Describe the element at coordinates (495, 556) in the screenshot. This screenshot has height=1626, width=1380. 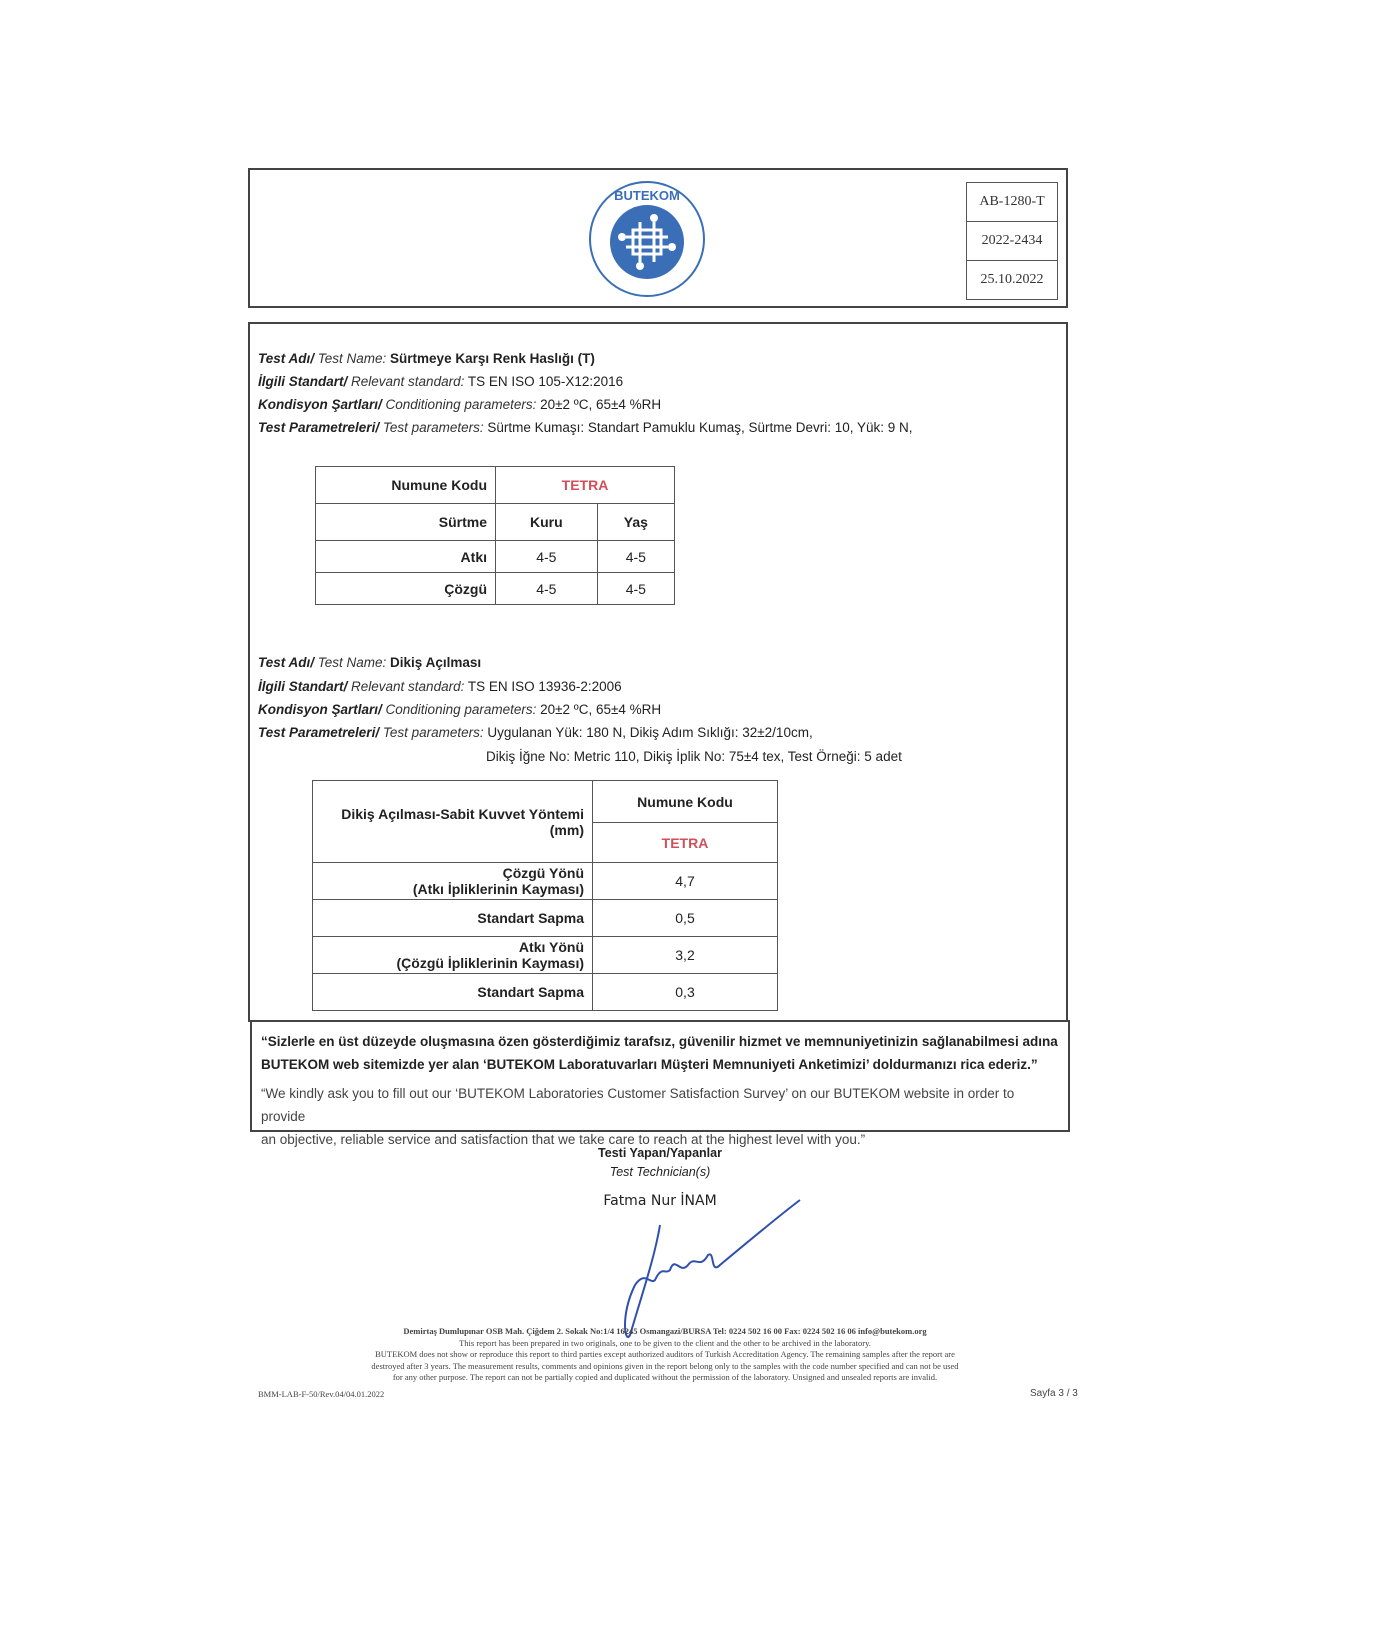
I see `table-row: Atkı 4-5 4-5` at that location.